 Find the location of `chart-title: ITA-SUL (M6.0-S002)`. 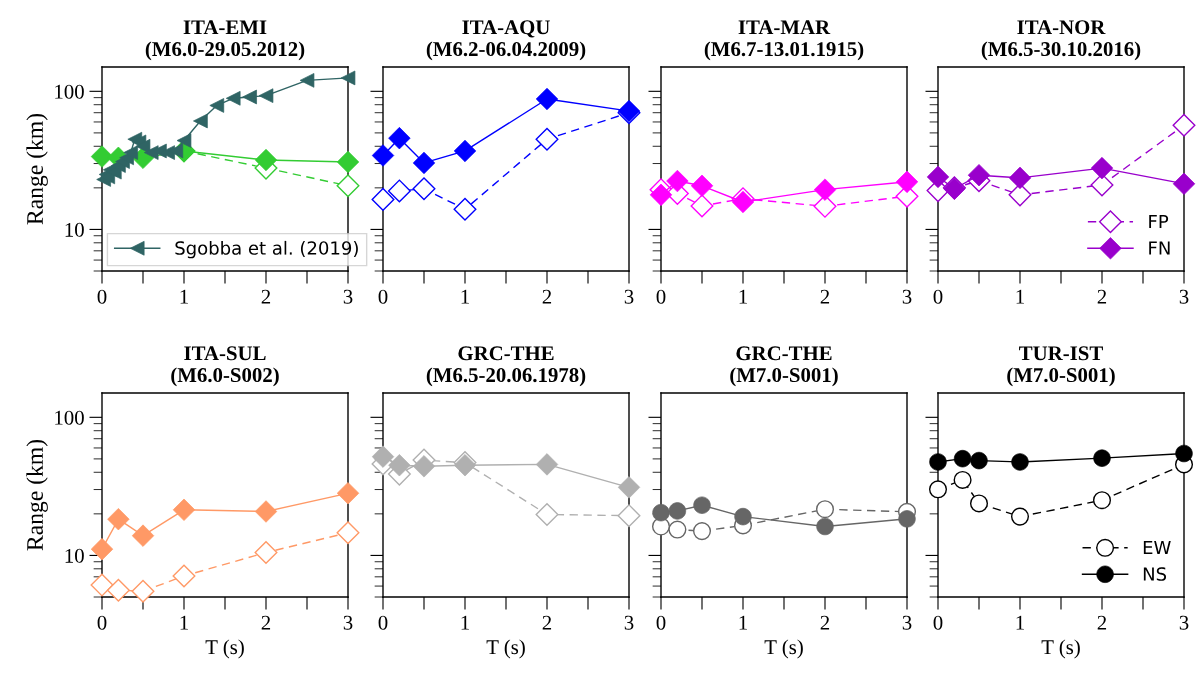

chart-title: ITA-SUL (M6.0-S002) is located at coordinates (225, 366).